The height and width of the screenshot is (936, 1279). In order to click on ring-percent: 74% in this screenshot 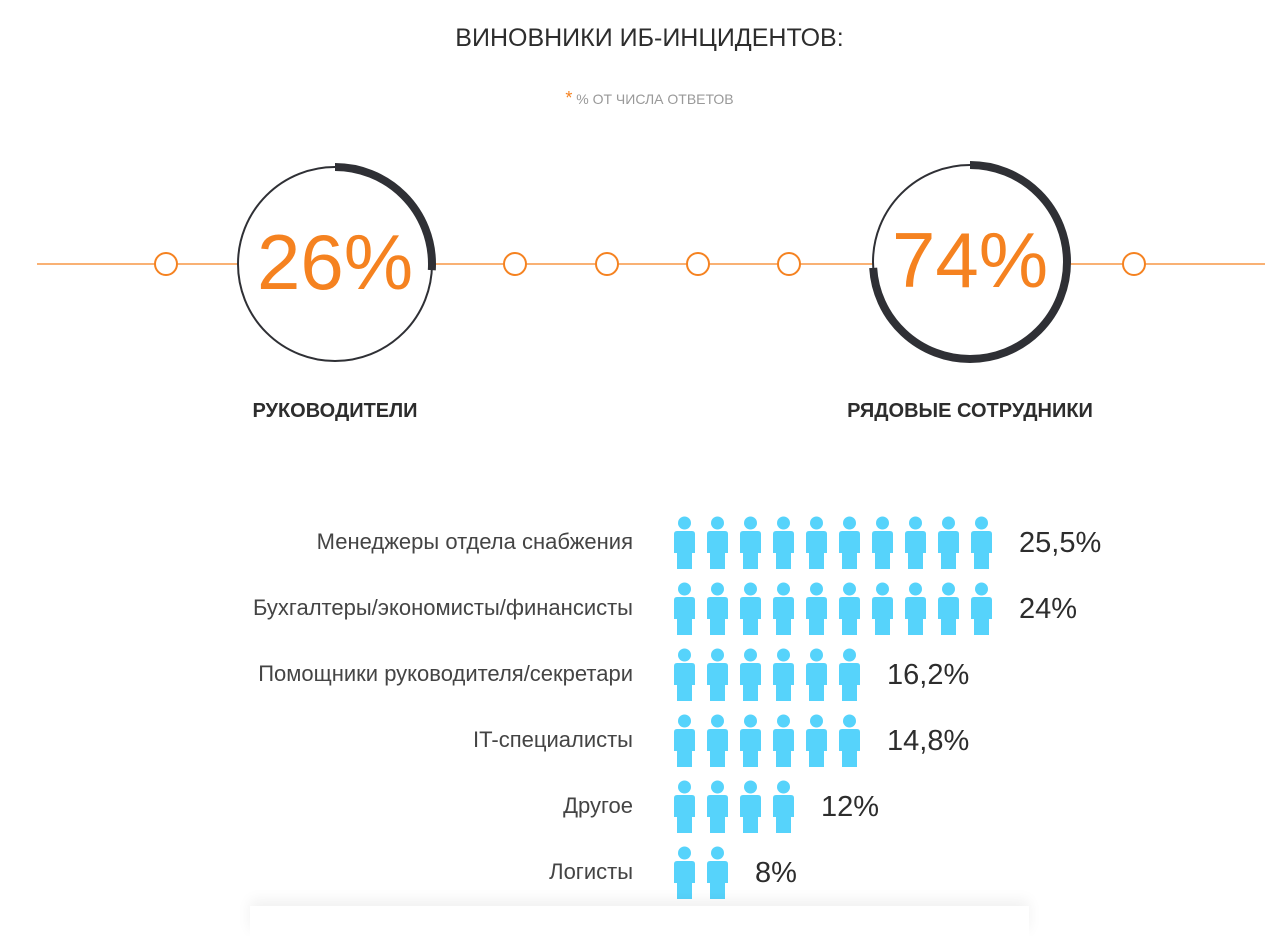, I will do `click(970, 260)`.